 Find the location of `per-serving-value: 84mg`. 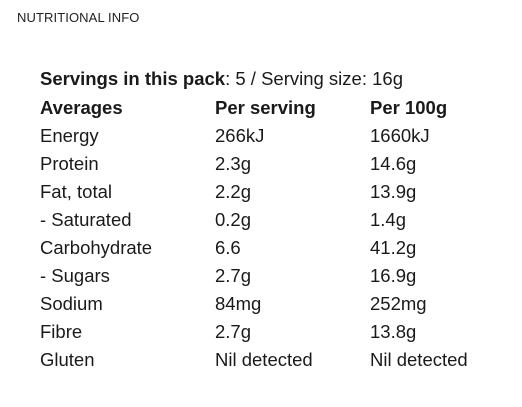

per-serving-value: 84mg is located at coordinates (238, 303).